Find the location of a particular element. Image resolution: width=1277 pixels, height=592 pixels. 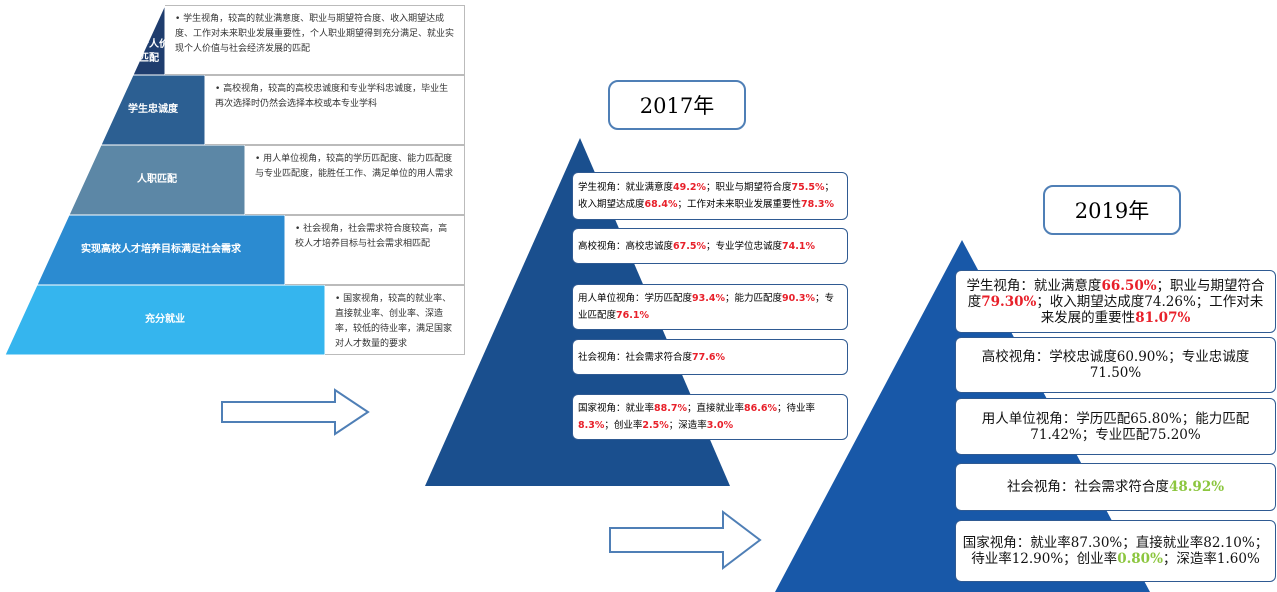

year-title: 2017年 is located at coordinates (677, 105).